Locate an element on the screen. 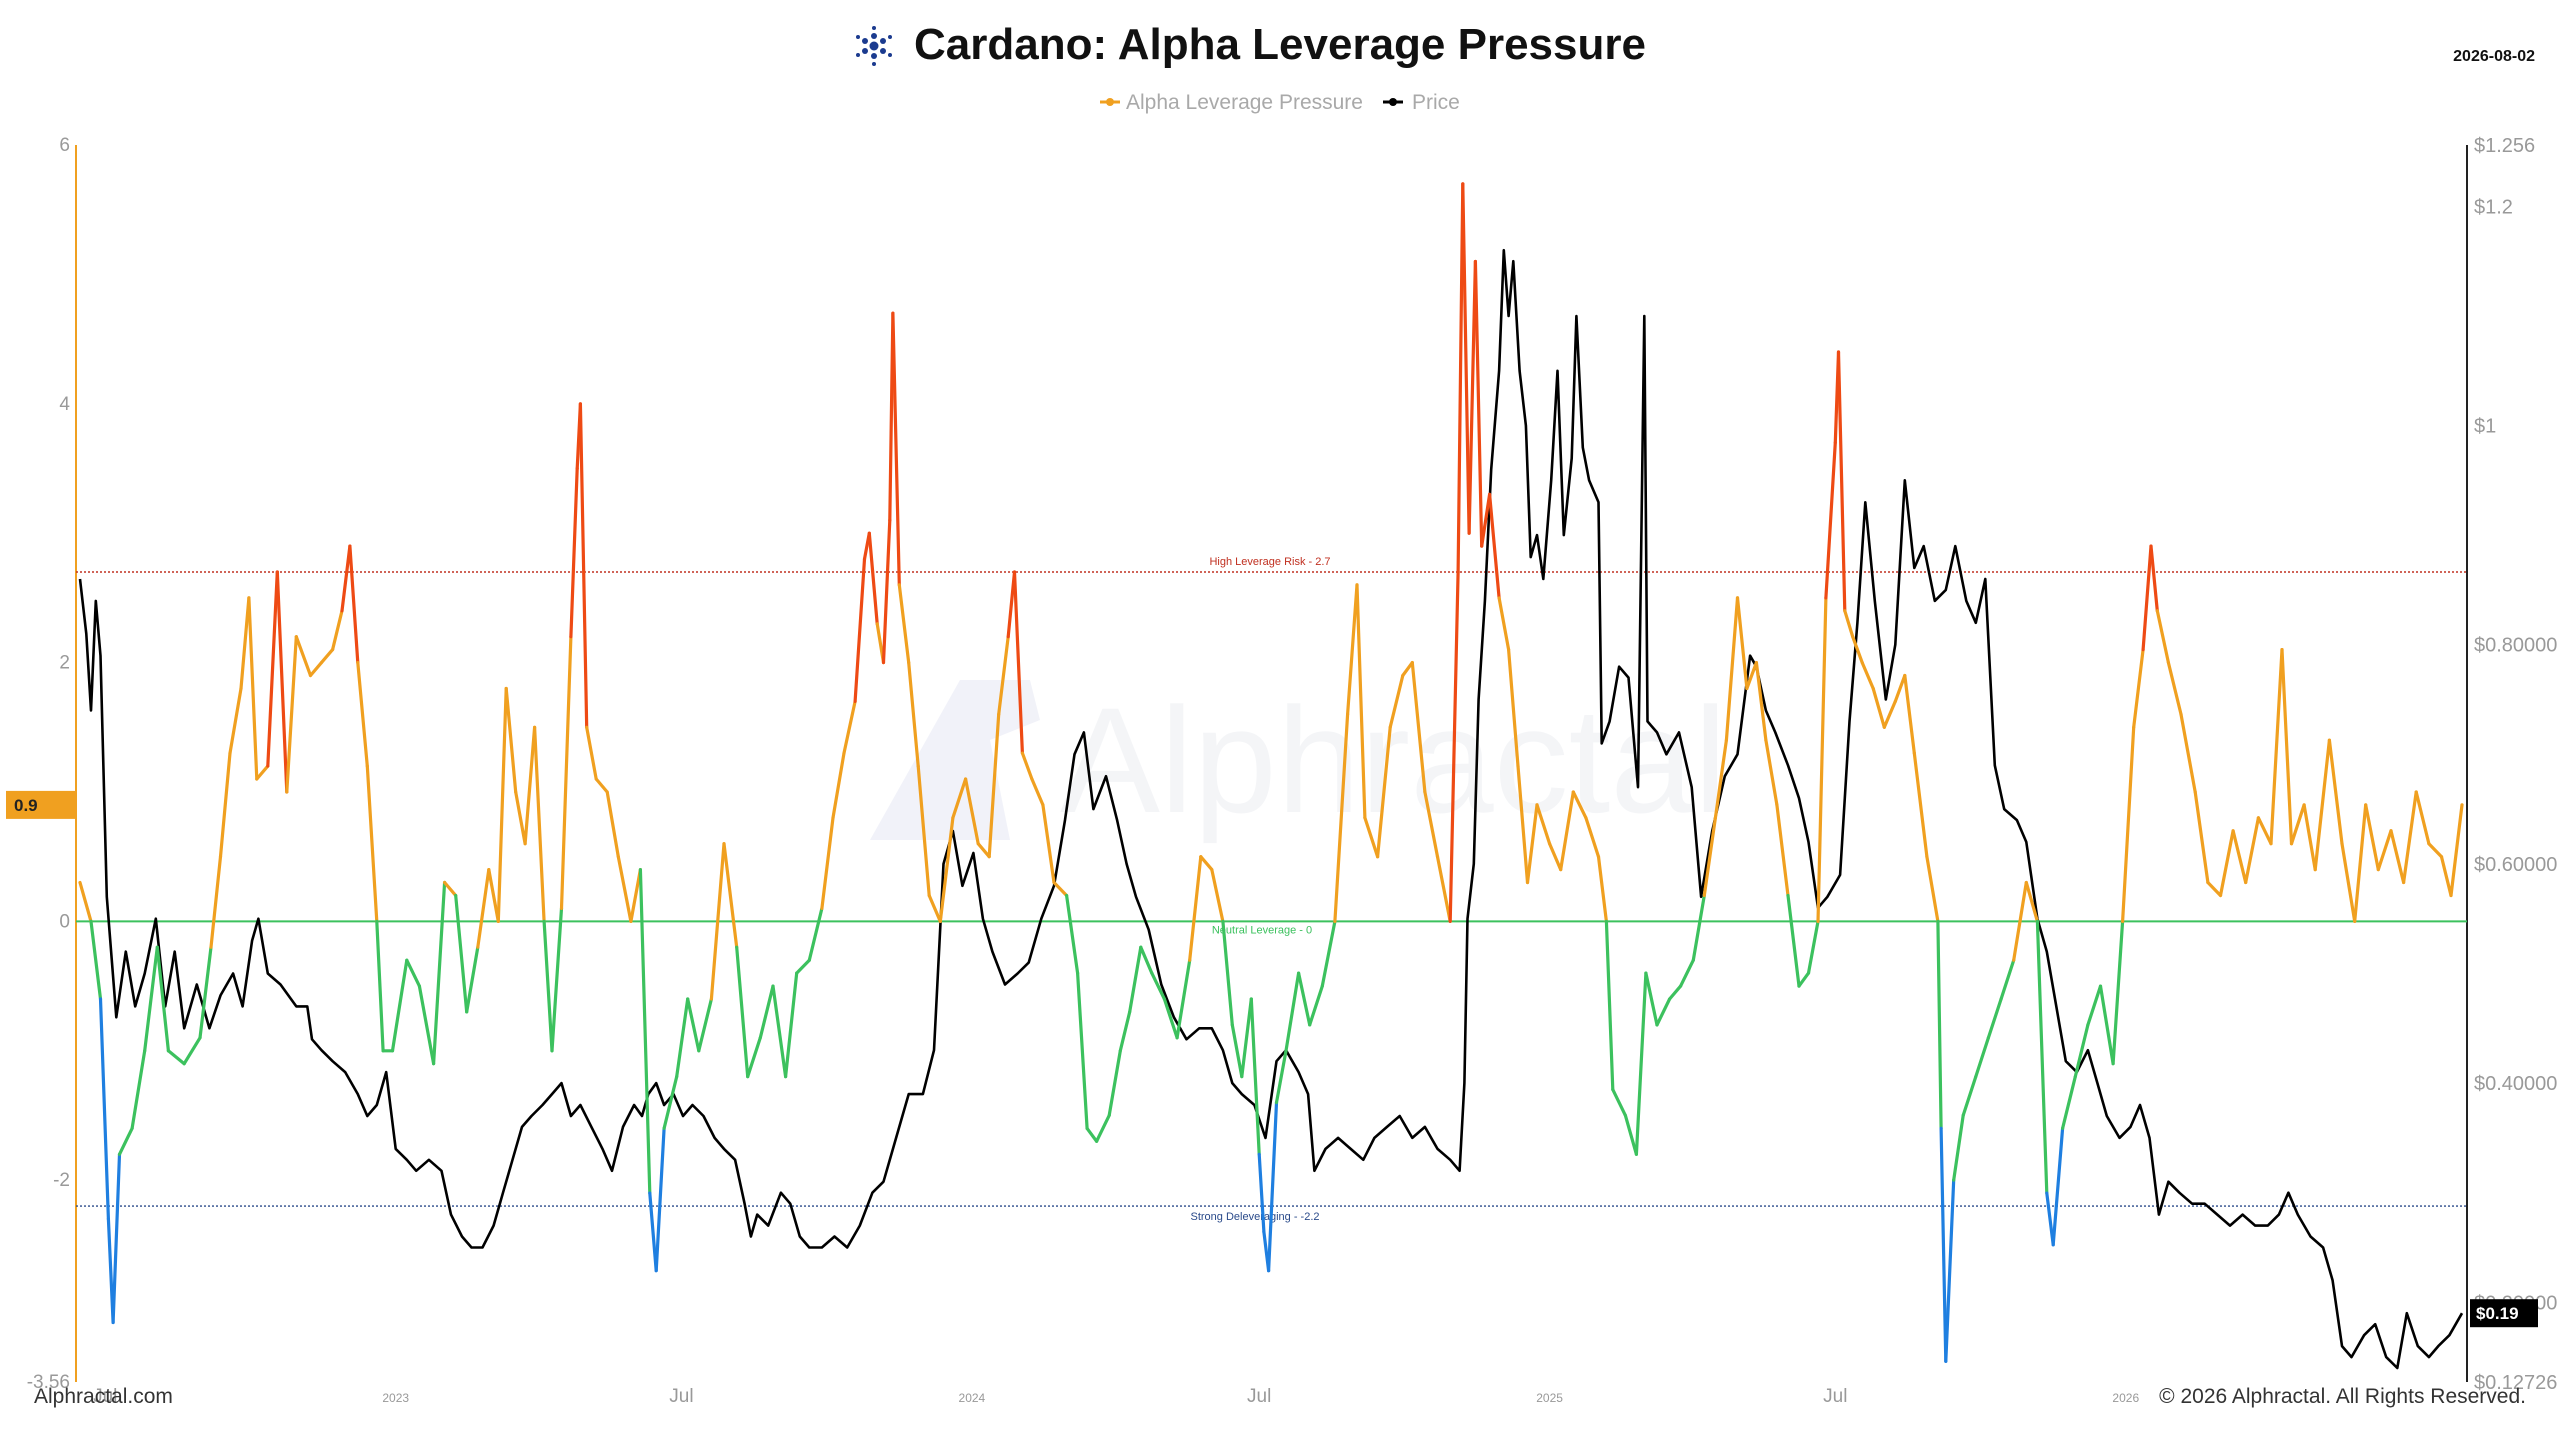  pressure-last-value: 0.9 is located at coordinates (41, 804).